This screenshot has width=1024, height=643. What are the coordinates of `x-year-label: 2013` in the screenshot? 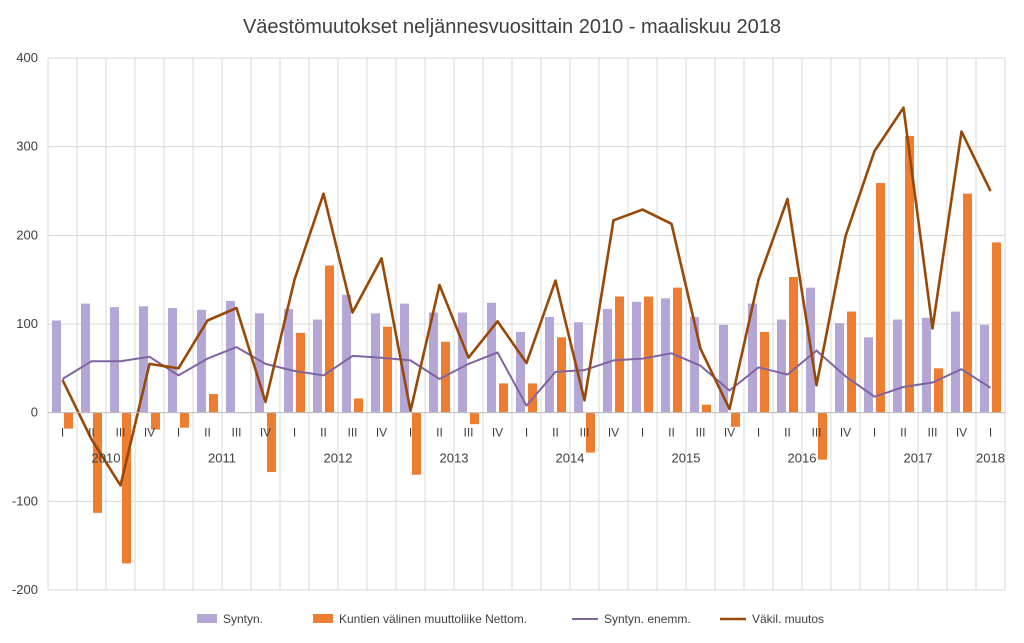 It's located at (454, 458).